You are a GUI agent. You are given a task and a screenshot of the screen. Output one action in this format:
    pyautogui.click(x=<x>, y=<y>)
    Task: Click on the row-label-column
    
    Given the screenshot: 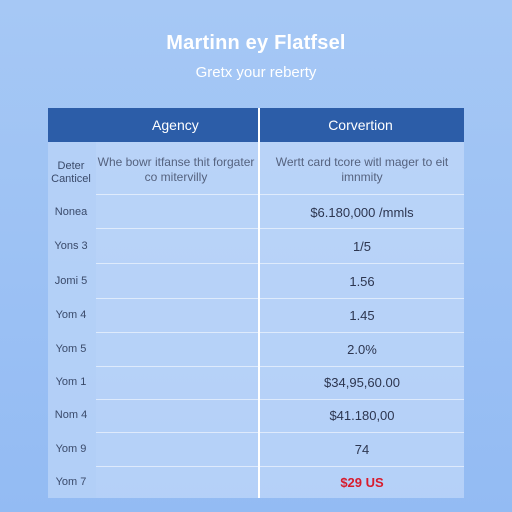 What is the action you would take?
    pyautogui.click(x=72, y=320)
    